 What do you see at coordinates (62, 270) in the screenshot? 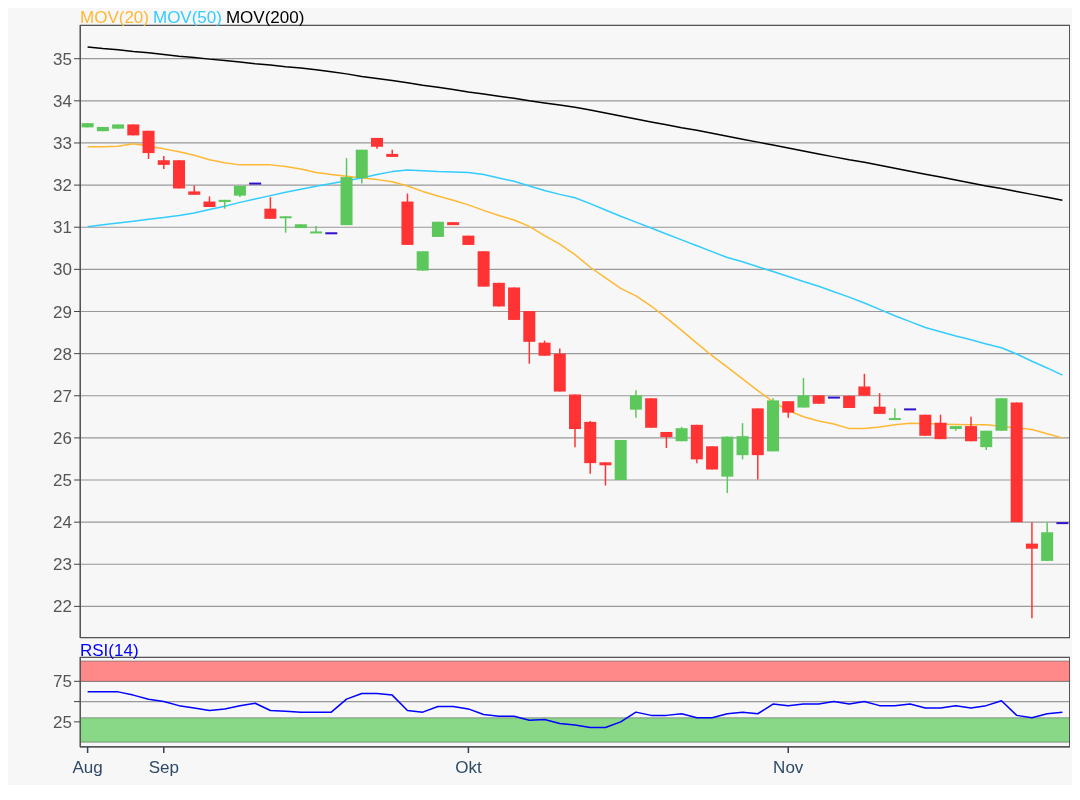
I see `y-tick-label: 30` at bounding box center [62, 270].